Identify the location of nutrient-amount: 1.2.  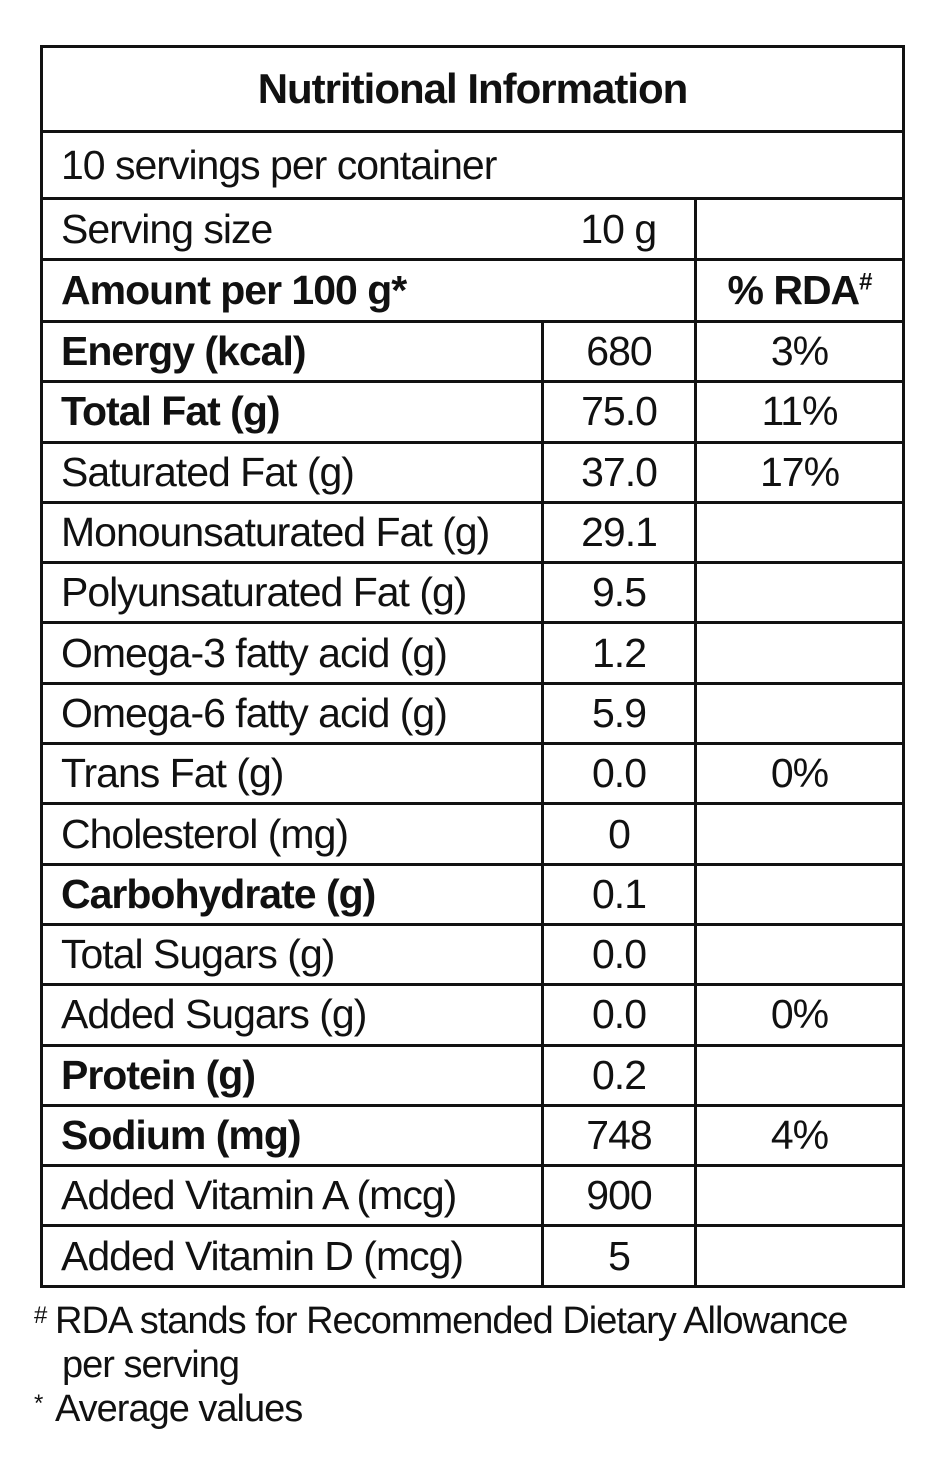
(619, 653).